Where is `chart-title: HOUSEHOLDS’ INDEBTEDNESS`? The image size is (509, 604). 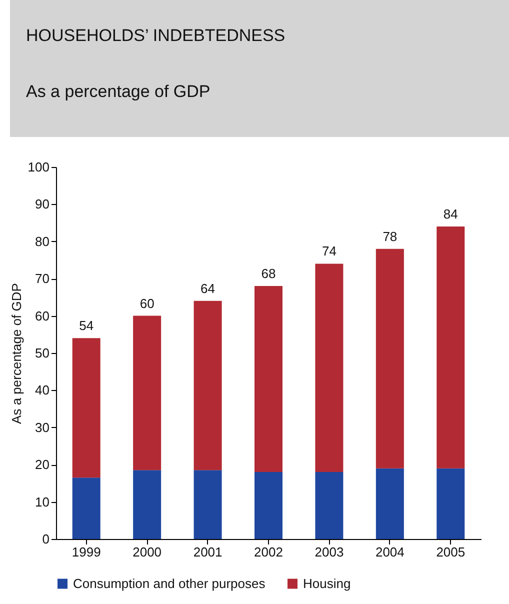
chart-title: HOUSEHOLDS’ INDEBTEDNESS is located at coordinates (156, 36).